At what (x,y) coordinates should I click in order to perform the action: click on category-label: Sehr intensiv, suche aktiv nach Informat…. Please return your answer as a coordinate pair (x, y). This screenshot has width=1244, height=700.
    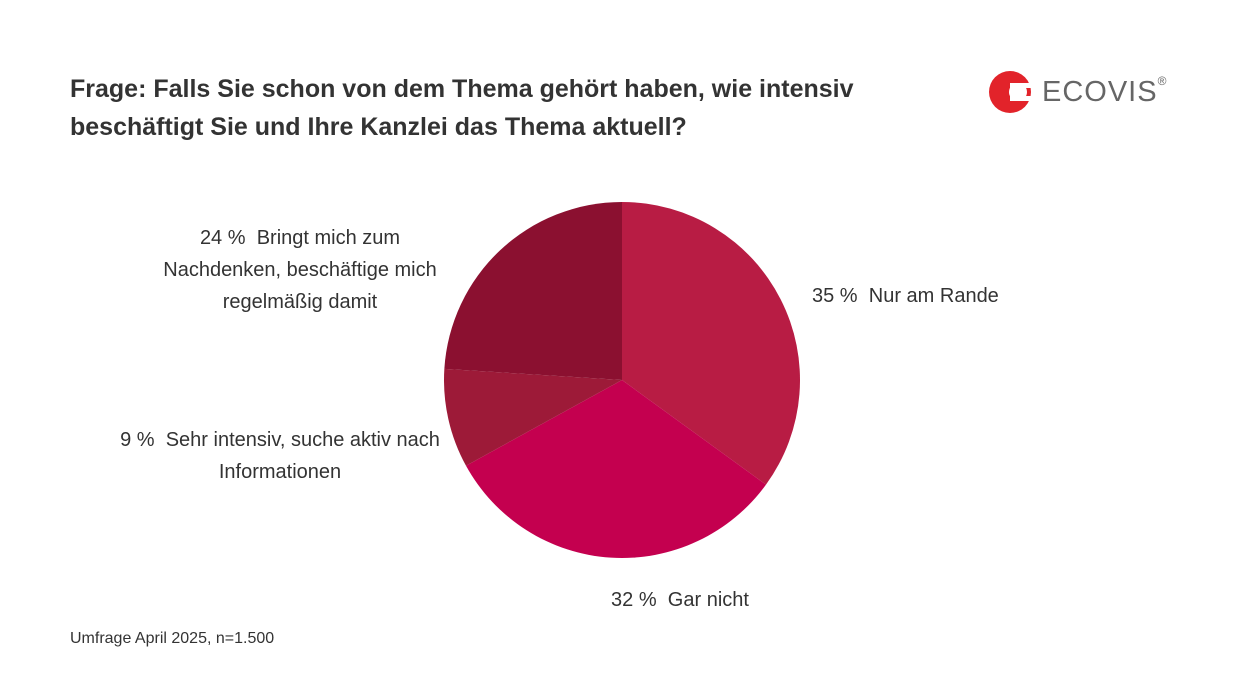
    Looking at the image, I should click on (302, 456).